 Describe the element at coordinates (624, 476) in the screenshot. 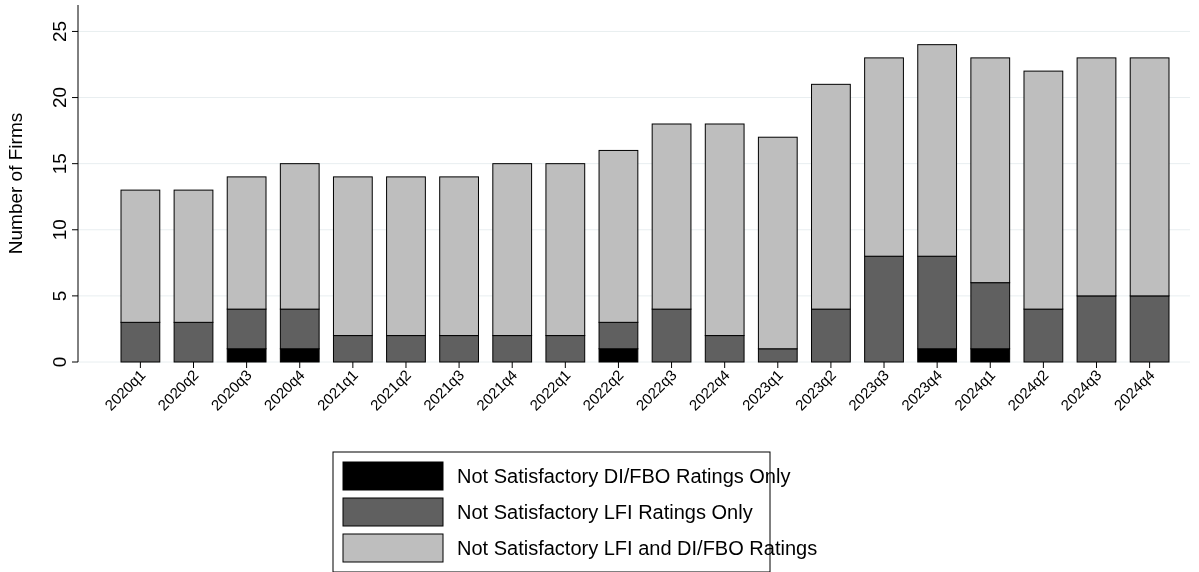

I see `legend-label: Not Satisfactory DI/FBO Ratings Only` at that location.